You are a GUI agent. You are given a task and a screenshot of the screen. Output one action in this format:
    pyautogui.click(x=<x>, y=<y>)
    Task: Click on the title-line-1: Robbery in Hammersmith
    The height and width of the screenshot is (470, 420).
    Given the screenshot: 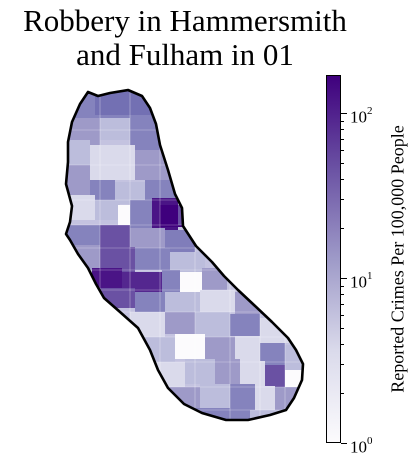 What is the action you would take?
    pyautogui.click(x=185, y=20)
    